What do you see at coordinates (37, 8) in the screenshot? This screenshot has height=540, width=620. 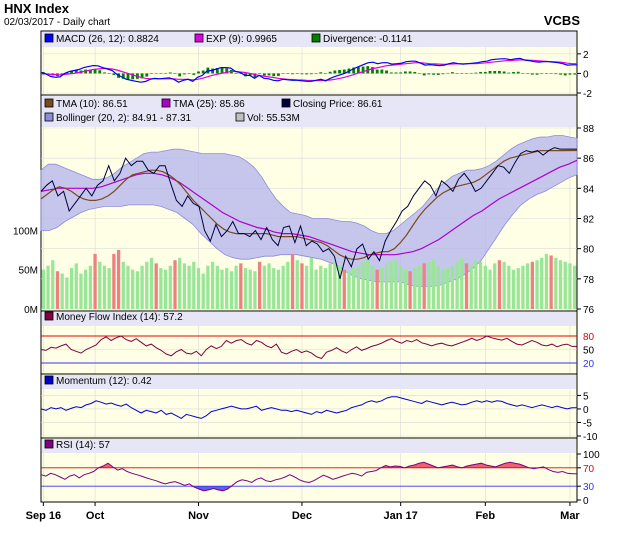 I see `chart-title: HNX Index` at bounding box center [37, 8].